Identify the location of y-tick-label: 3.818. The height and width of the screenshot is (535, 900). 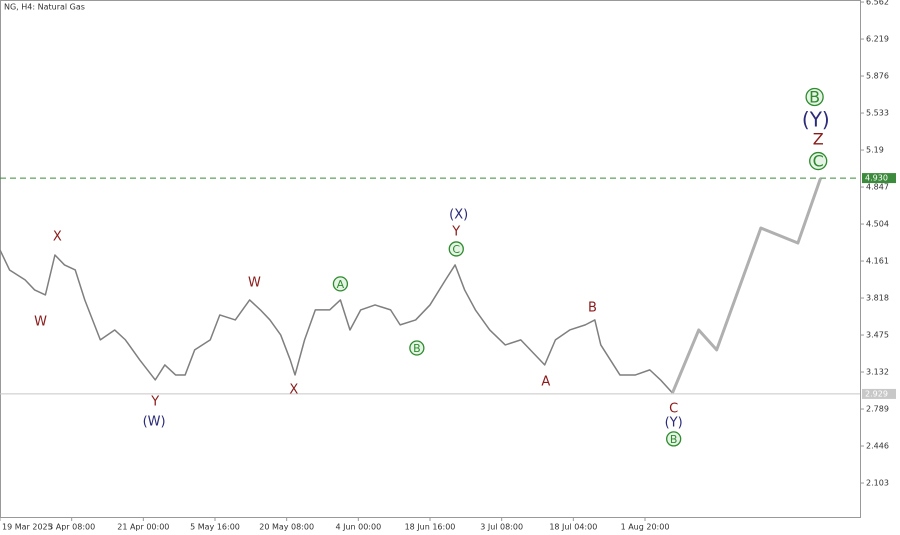
(877, 298).